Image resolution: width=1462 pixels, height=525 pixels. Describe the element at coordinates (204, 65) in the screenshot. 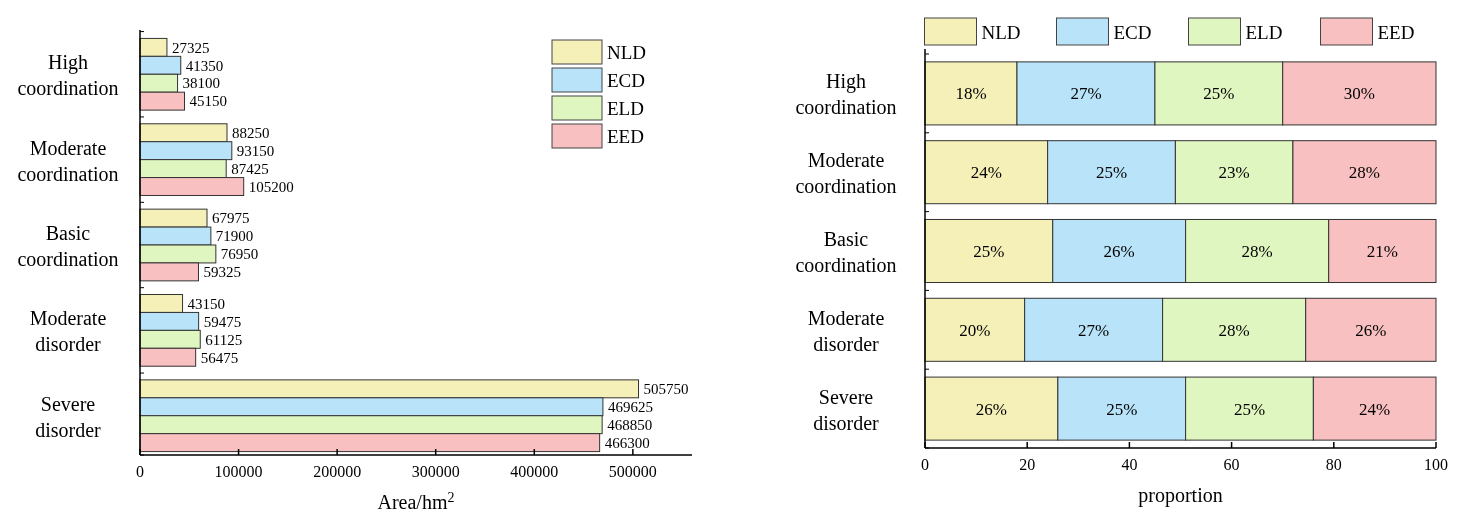

I see `data-label: 41350` at that location.